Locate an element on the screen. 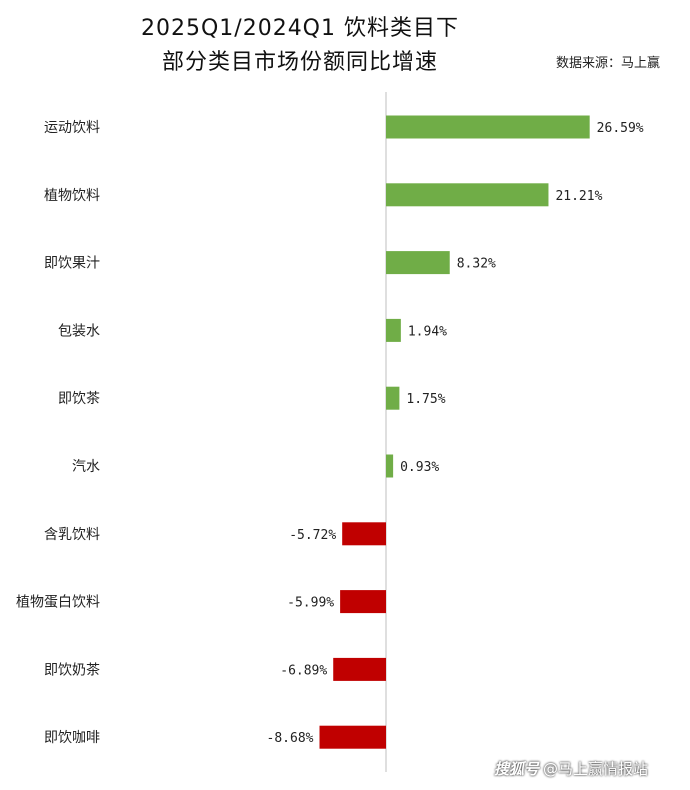  watermark: 搜狐号 @马上赢情报站 is located at coordinates (571, 768).